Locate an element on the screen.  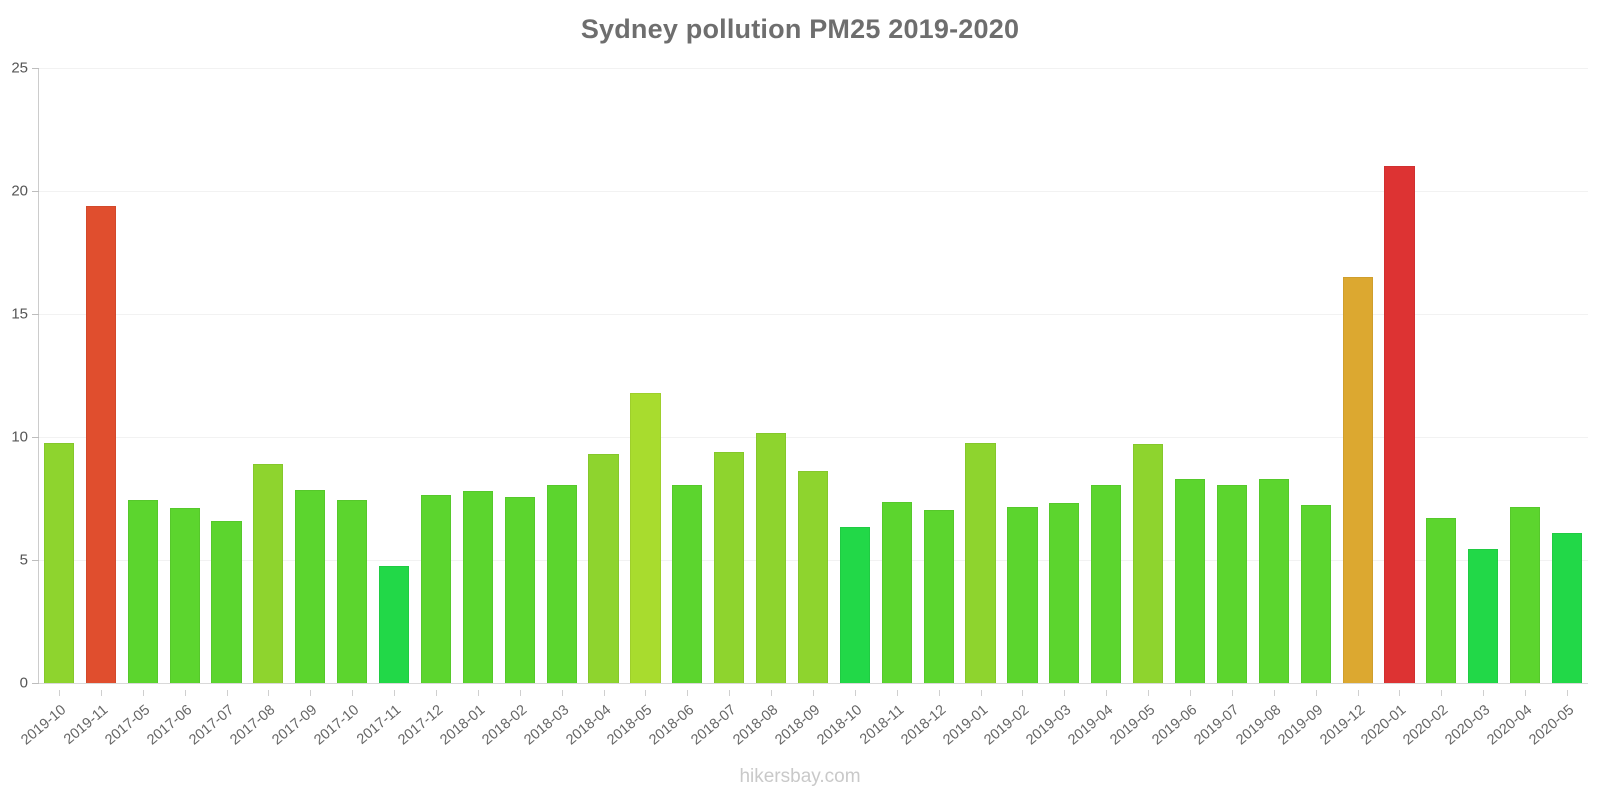
y-tick-label-15: 15 is located at coordinates (19, 314).